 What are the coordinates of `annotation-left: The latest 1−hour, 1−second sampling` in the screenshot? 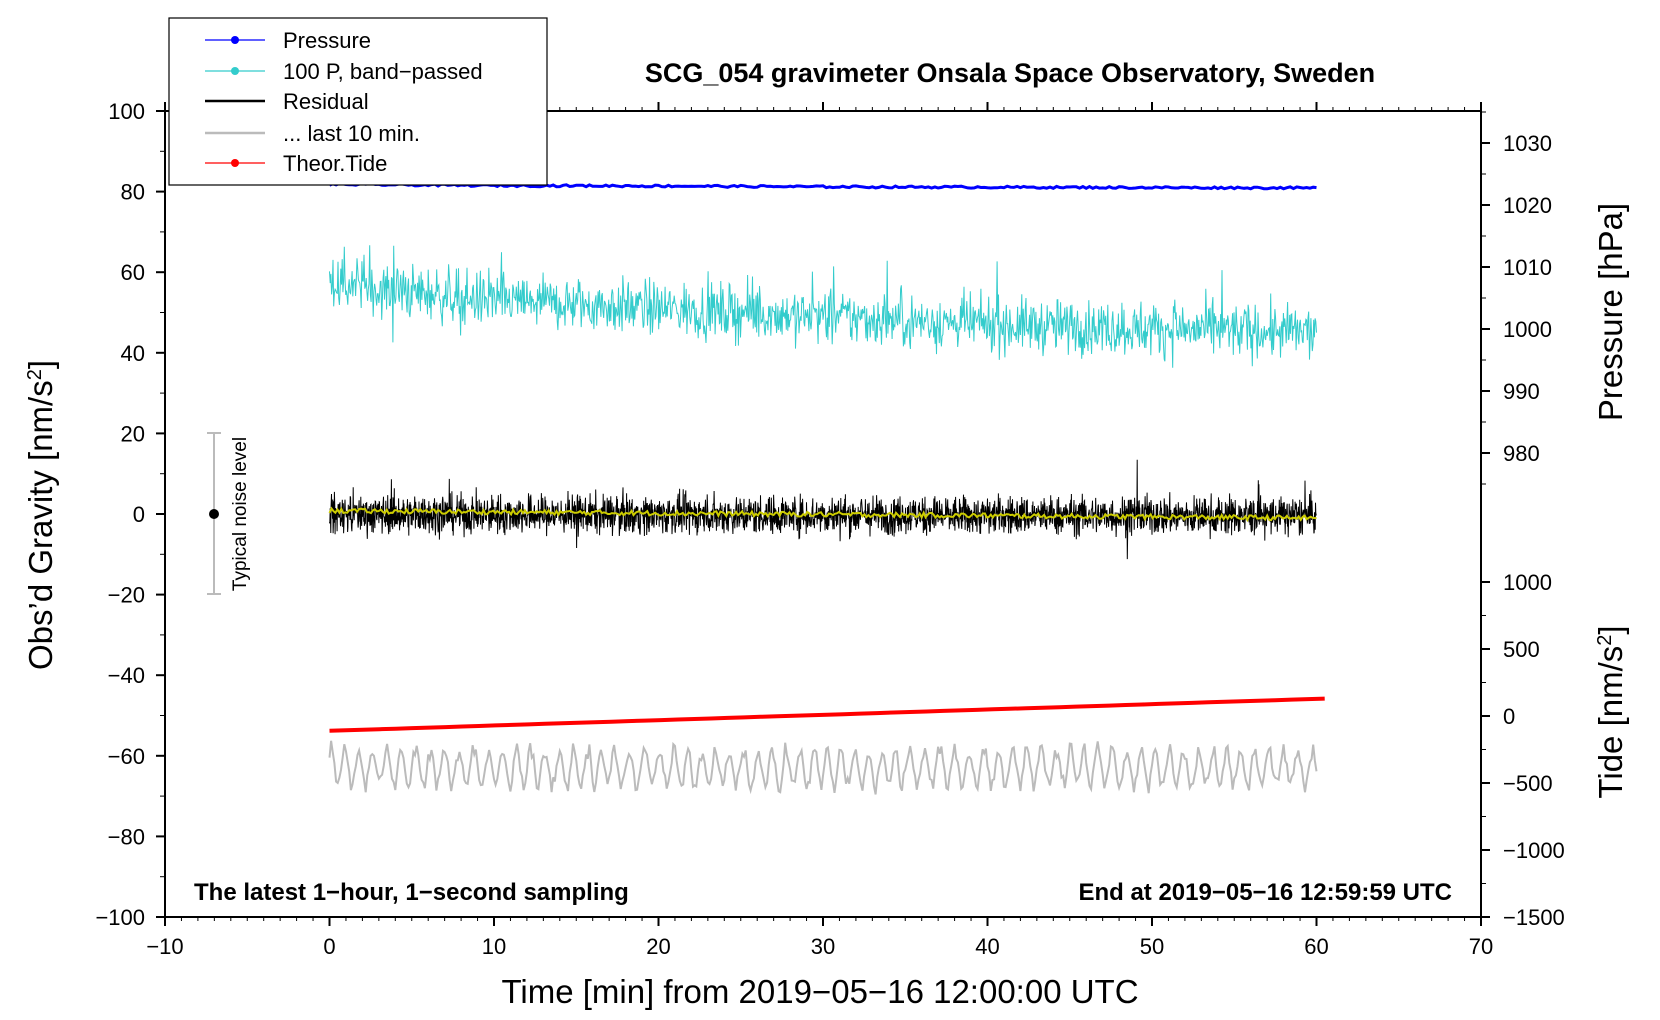 It's located at (411, 892).